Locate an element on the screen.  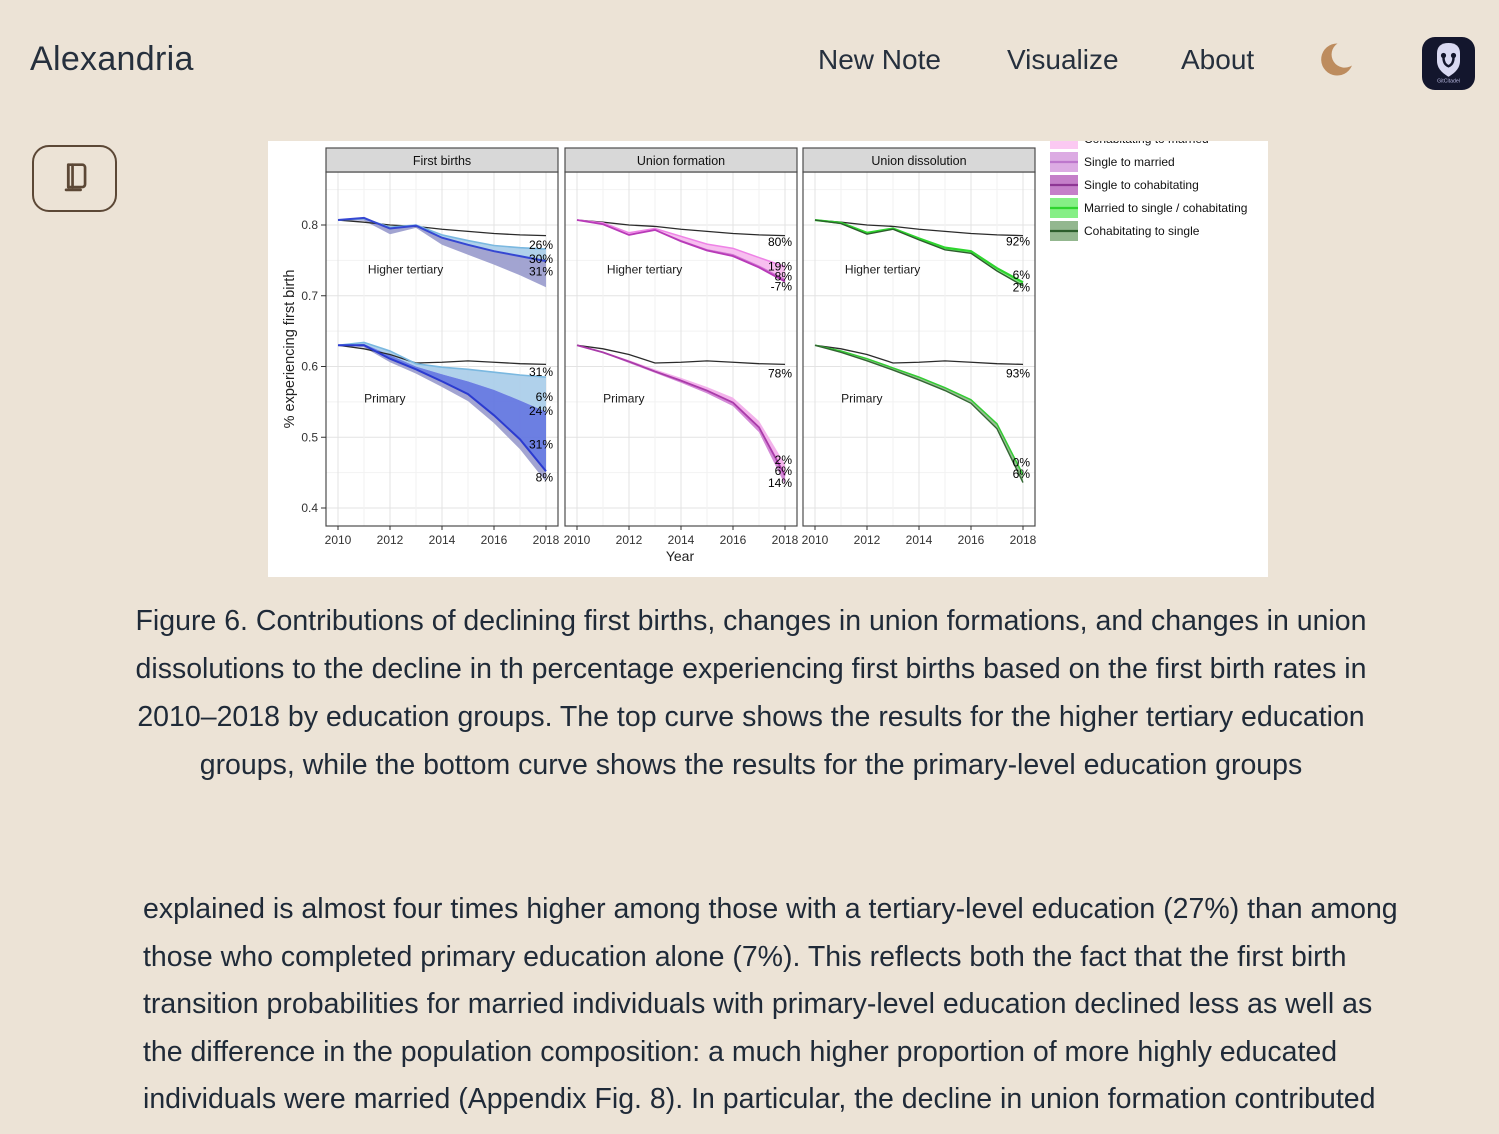
book-icon is located at coordinates (75, 178).